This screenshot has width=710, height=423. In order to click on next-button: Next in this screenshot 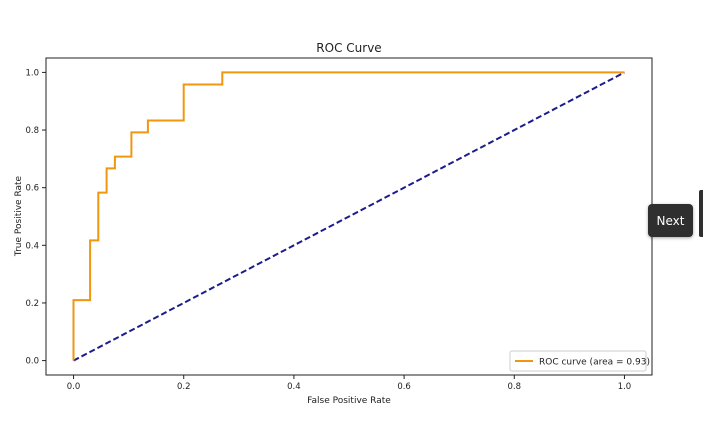, I will do `click(670, 220)`.